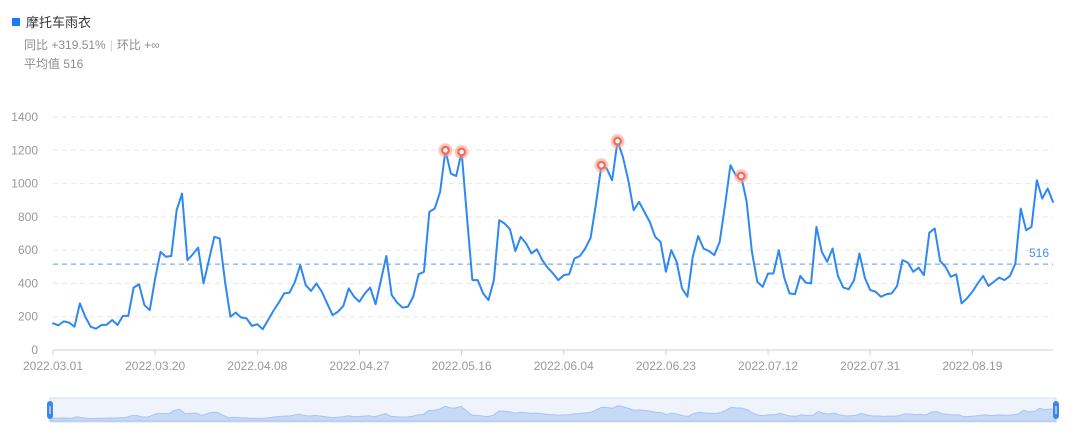  I want to click on zoom-overview-area, so click(553, 413).